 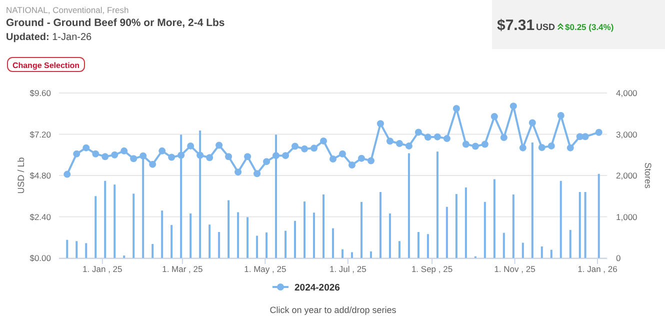 What do you see at coordinates (46, 64) in the screenshot?
I see `change-selection-button: Change Selection` at bounding box center [46, 64].